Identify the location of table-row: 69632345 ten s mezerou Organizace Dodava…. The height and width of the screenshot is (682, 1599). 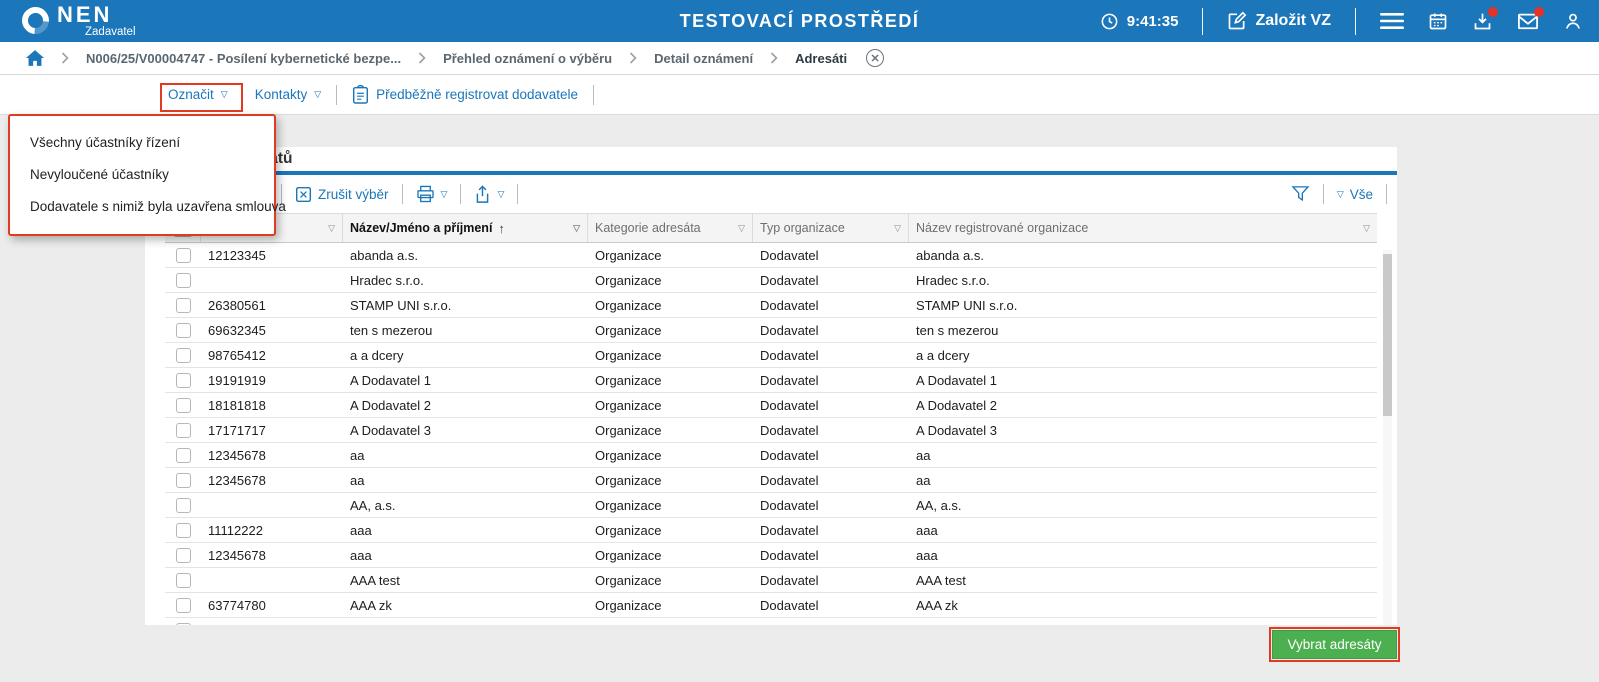
(771, 330).